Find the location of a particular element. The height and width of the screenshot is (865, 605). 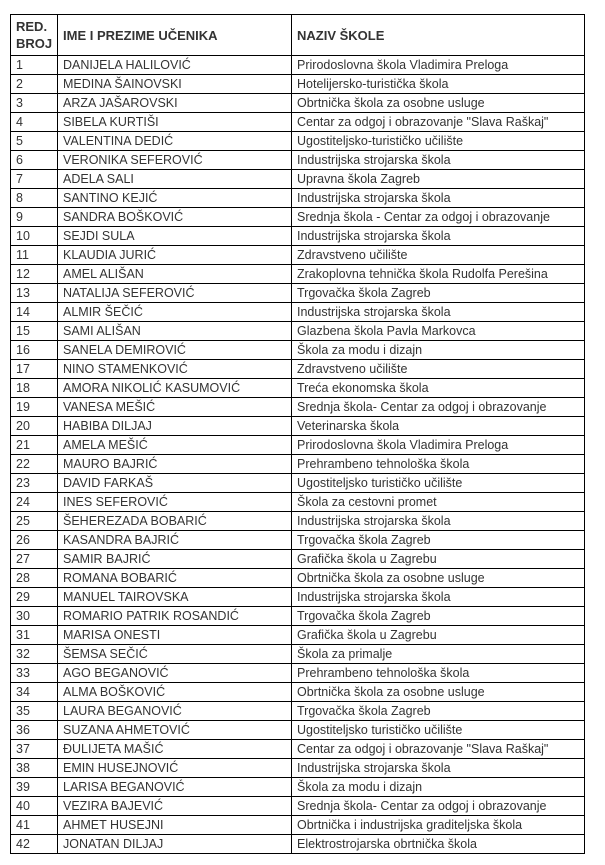

student-name: AHMET HUSEJNI is located at coordinates (174, 825).